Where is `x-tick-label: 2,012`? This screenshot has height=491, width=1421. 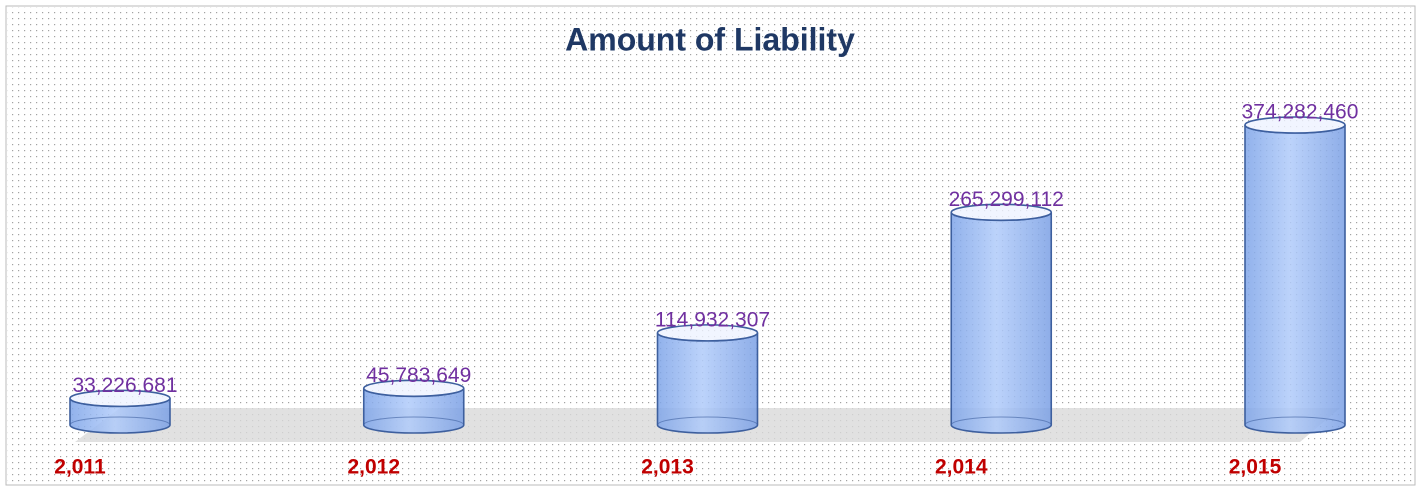
x-tick-label: 2,012 is located at coordinates (373, 467).